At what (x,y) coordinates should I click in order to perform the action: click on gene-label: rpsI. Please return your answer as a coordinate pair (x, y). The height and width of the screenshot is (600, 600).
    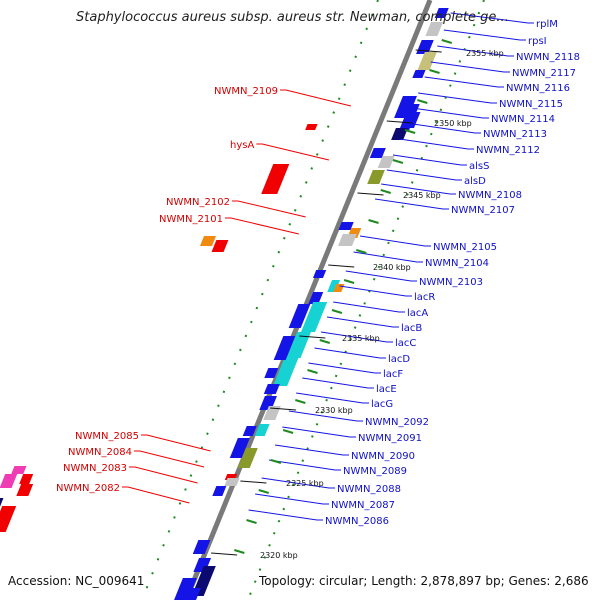
    Looking at the image, I should click on (537, 41).